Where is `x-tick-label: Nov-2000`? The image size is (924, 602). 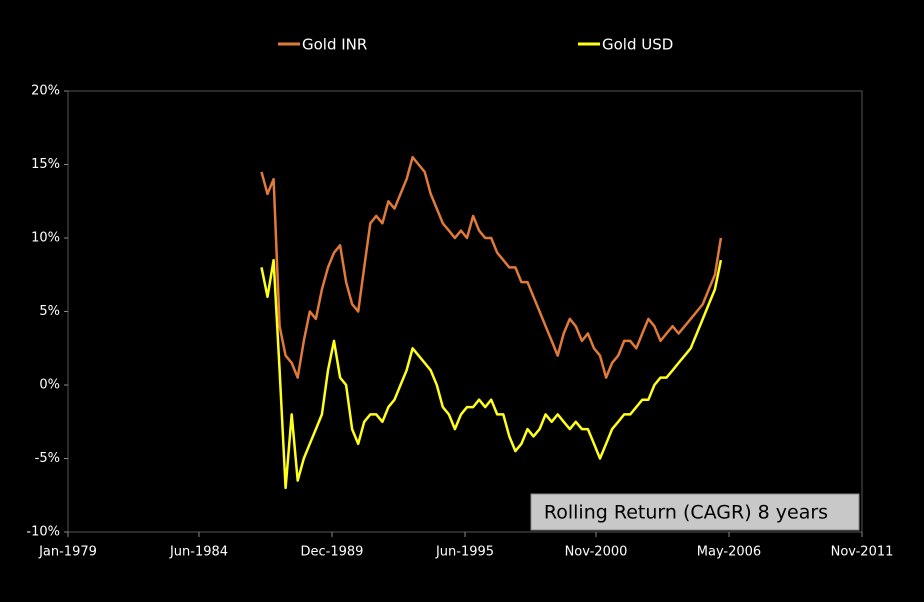 x-tick-label: Nov-2000 is located at coordinates (596, 552).